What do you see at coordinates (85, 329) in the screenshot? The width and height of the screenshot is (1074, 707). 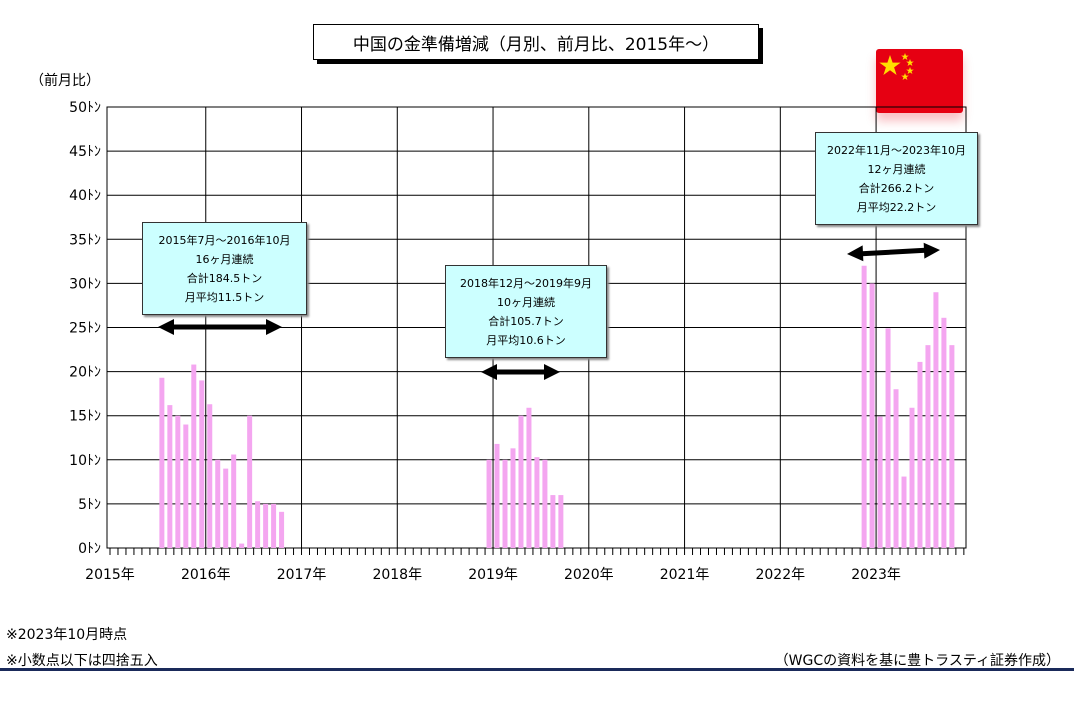 I see `y-tick-label: 25ﾄﾝ` at bounding box center [85, 329].